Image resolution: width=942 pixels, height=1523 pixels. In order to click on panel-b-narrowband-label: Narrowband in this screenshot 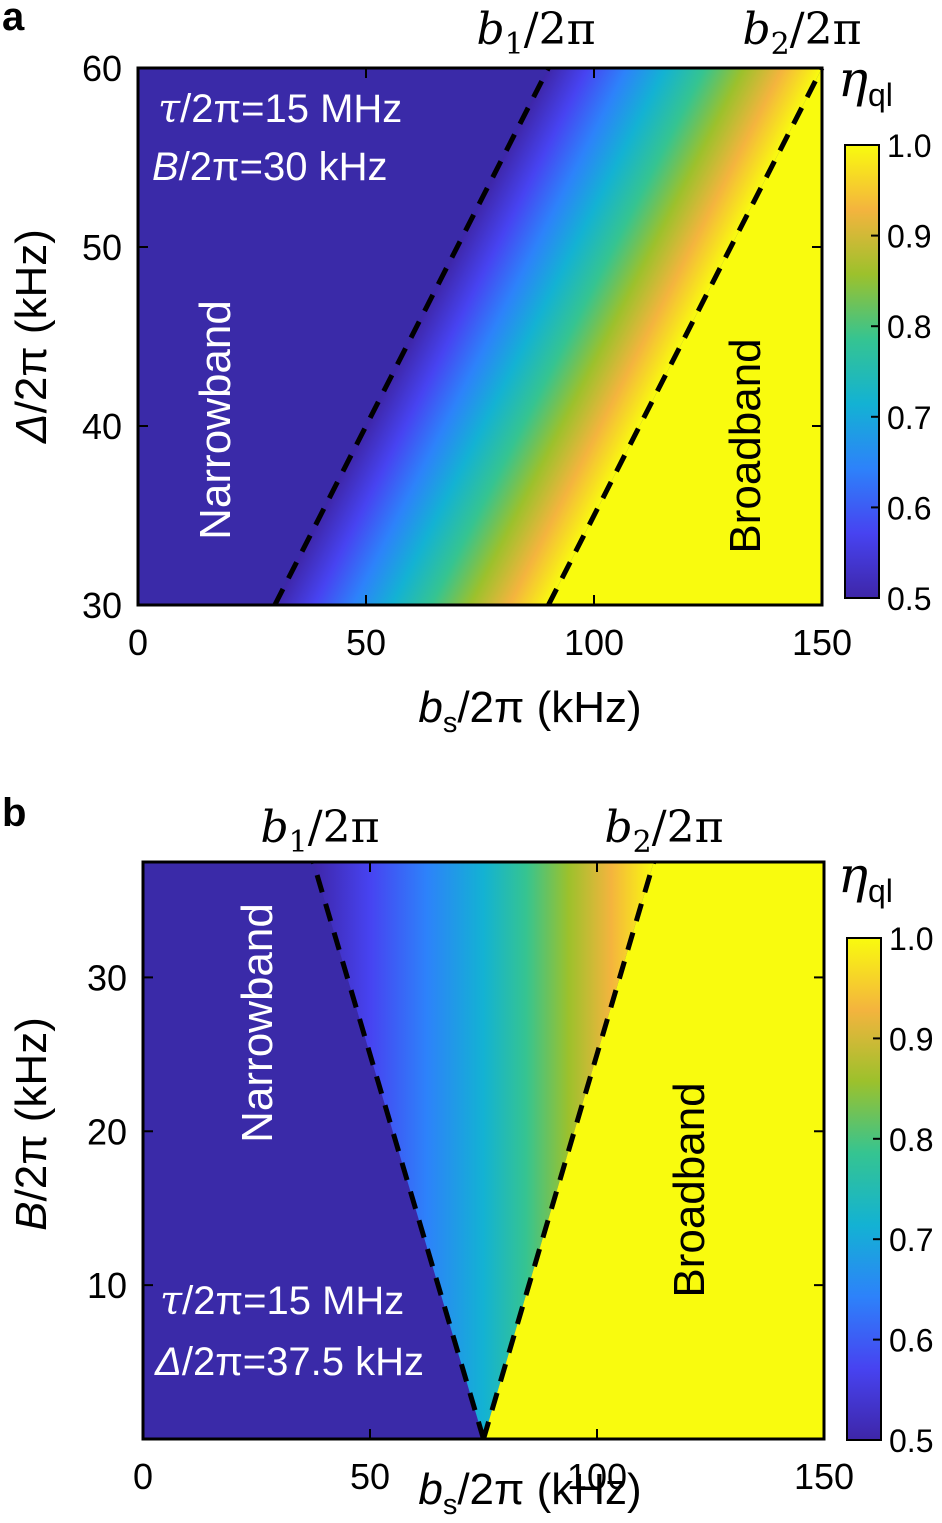, I will do `click(257, 1023)`.